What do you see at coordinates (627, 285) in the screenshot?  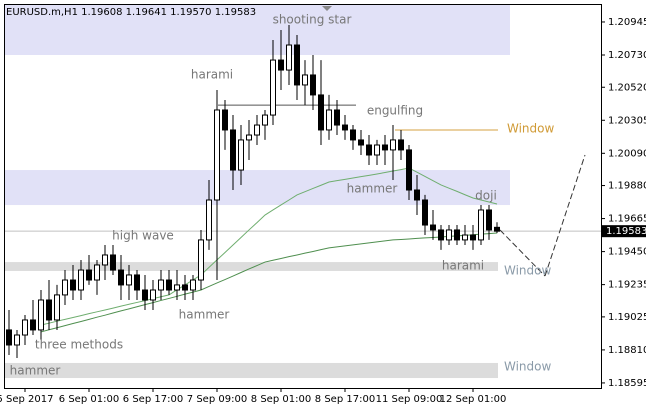 I see `y-tick-label: 1.19235` at bounding box center [627, 285].